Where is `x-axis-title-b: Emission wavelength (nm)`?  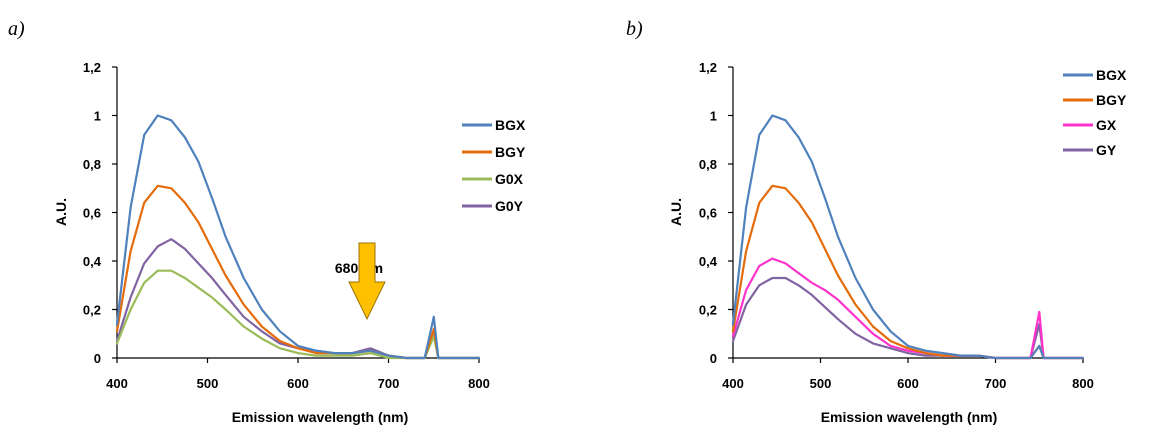 x-axis-title-b: Emission wavelength (nm) is located at coordinates (909, 417).